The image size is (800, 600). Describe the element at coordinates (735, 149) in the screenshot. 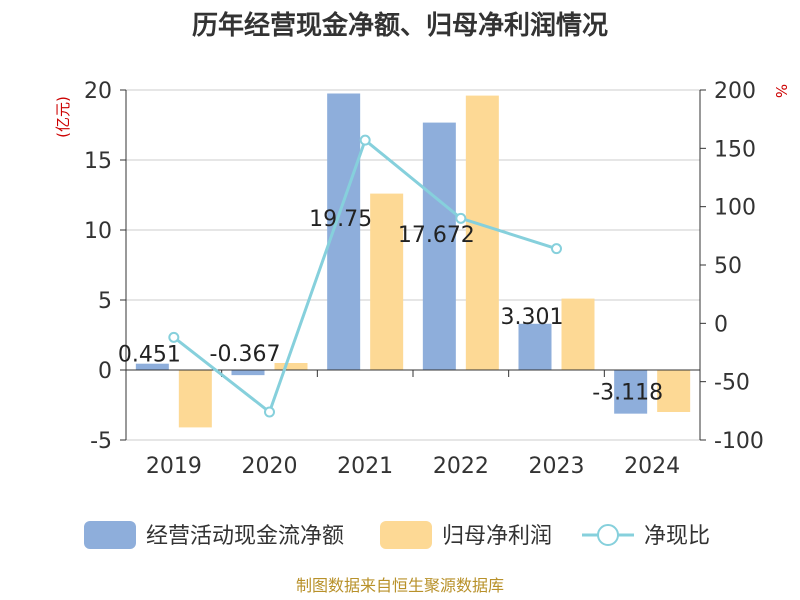

I see `right-tick-label: 150` at that location.